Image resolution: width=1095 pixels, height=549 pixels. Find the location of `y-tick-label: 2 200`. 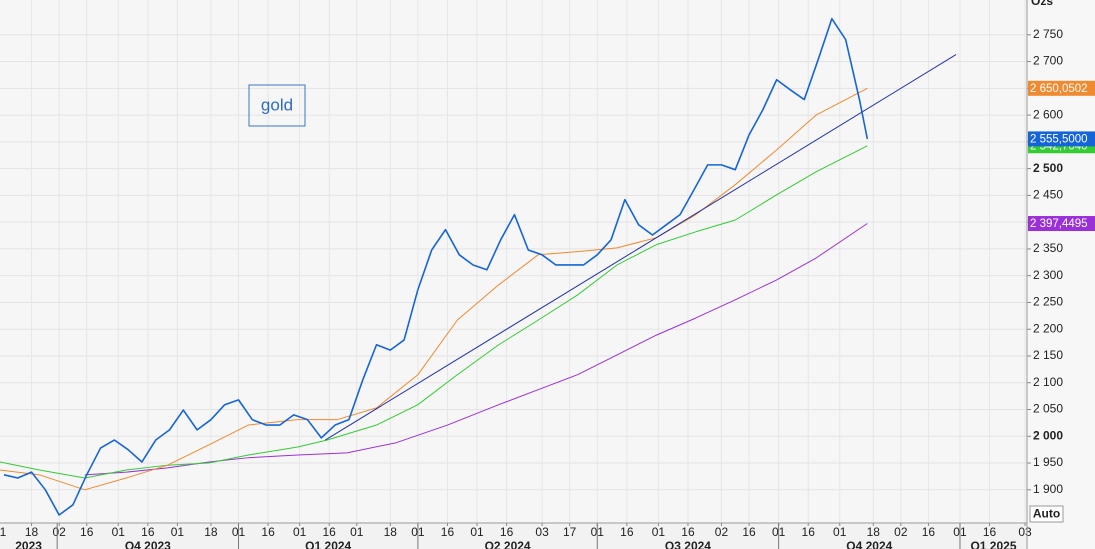

y-tick-label: 2 200 is located at coordinates (1048, 328).